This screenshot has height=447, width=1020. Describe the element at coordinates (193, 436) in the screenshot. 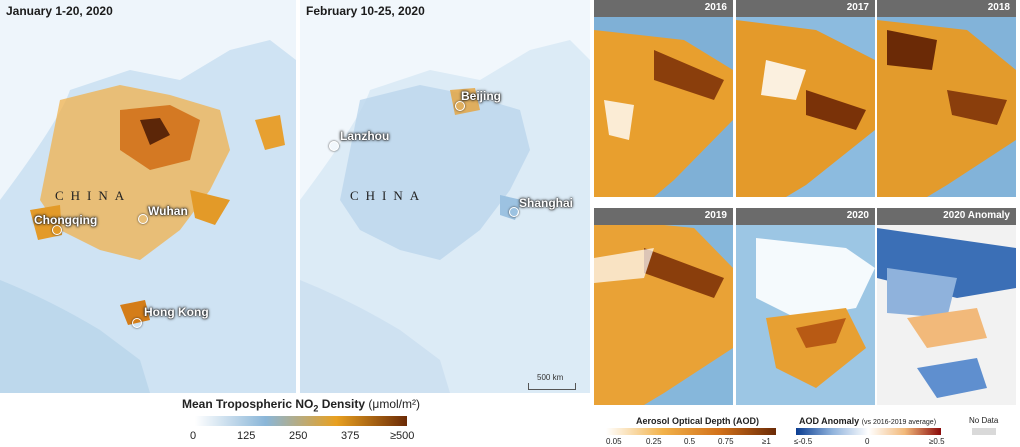

I see `legend-tick-0: 0` at that location.